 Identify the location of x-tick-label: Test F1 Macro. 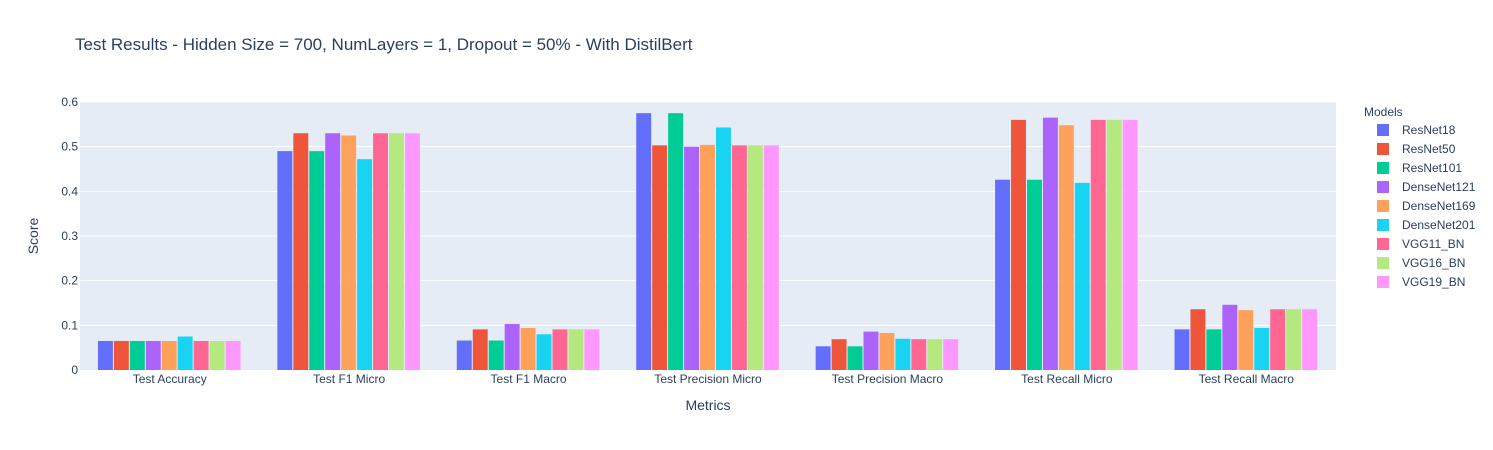
(529, 379).